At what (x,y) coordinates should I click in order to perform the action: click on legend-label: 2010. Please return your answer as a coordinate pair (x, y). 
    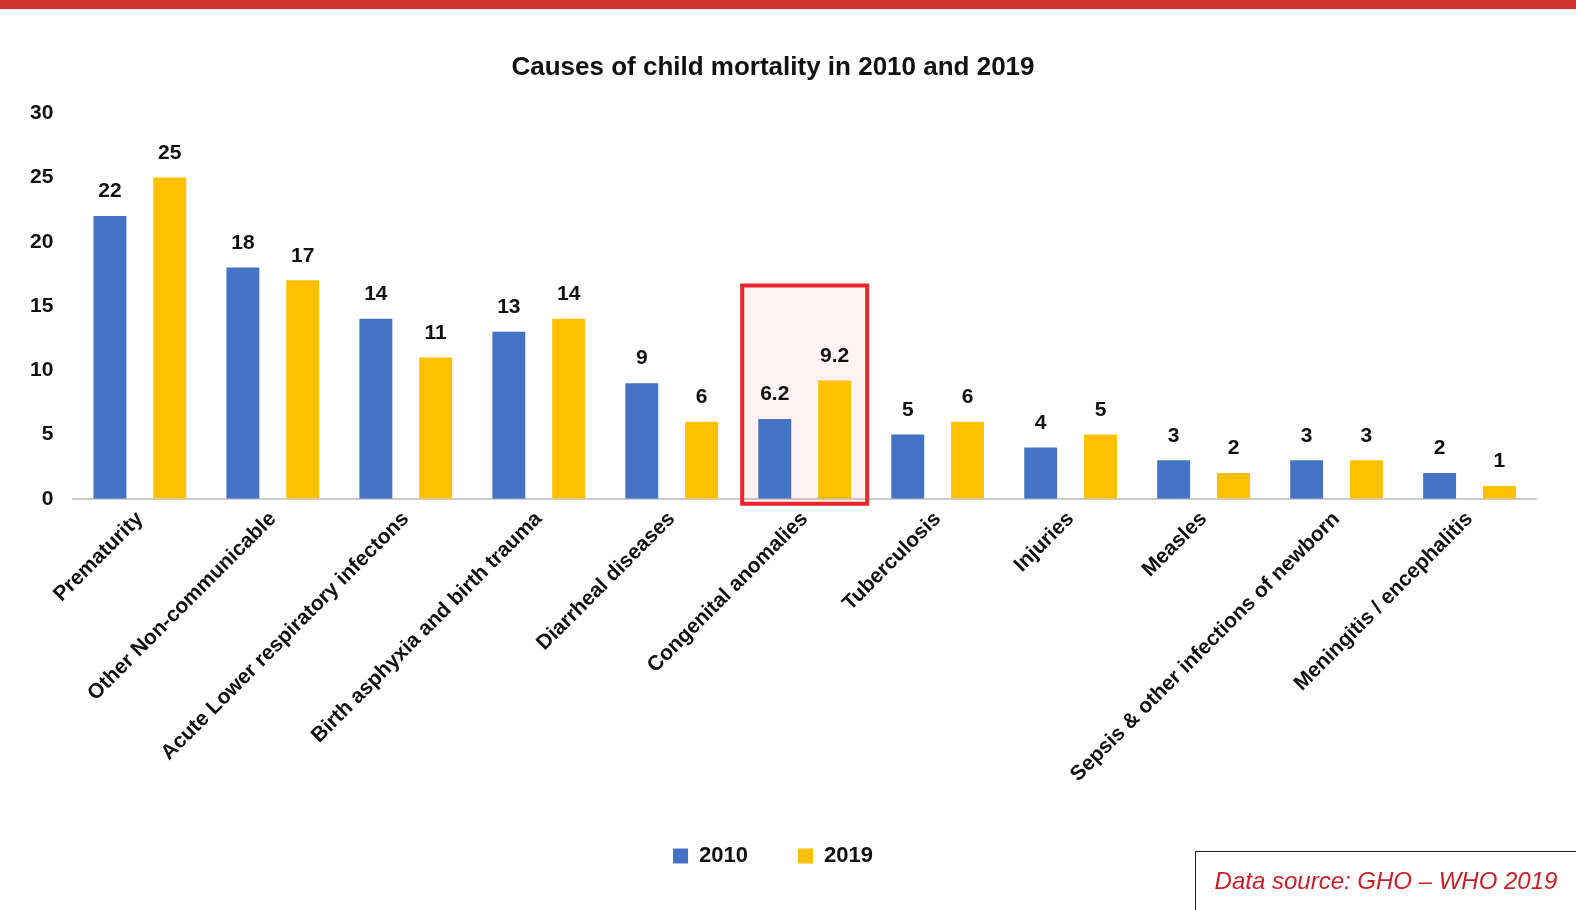
    Looking at the image, I should click on (724, 855).